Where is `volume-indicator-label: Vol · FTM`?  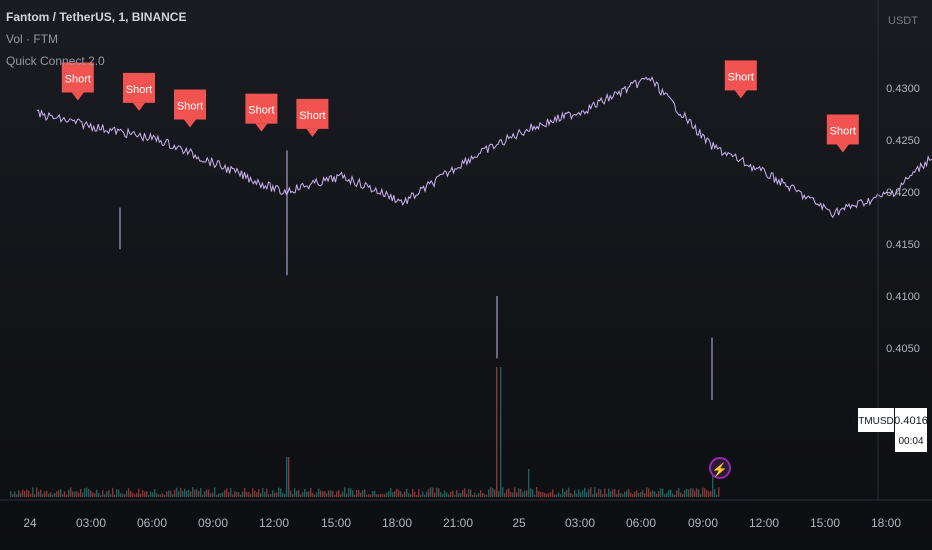
volume-indicator-label: Vol · FTM is located at coordinates (32, 39).